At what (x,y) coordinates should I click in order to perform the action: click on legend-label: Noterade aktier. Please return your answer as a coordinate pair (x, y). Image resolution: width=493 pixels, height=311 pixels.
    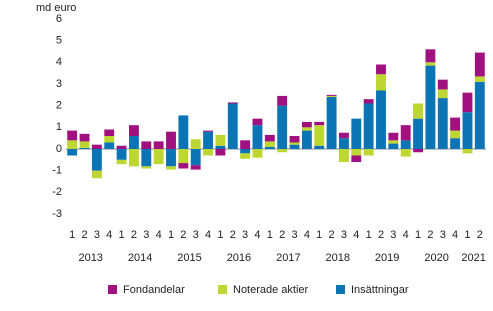
    Looking at the image, I should click on (271, 290).